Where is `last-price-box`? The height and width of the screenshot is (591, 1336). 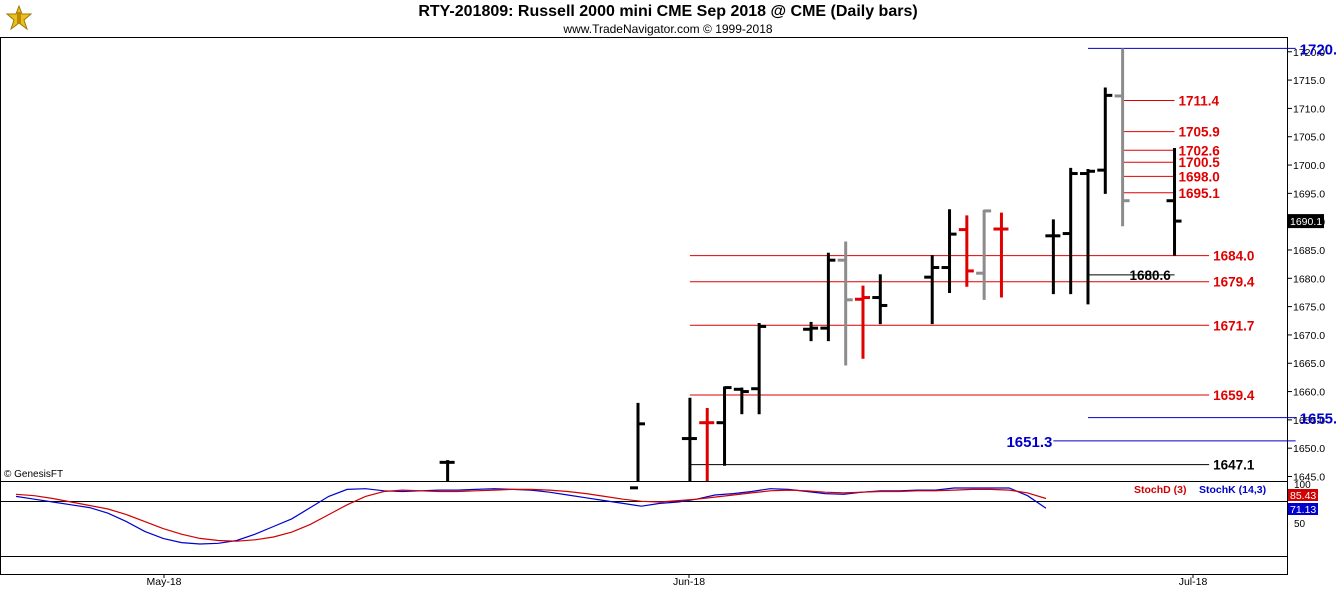 last-price-box is located at coordinates (1306, 221).